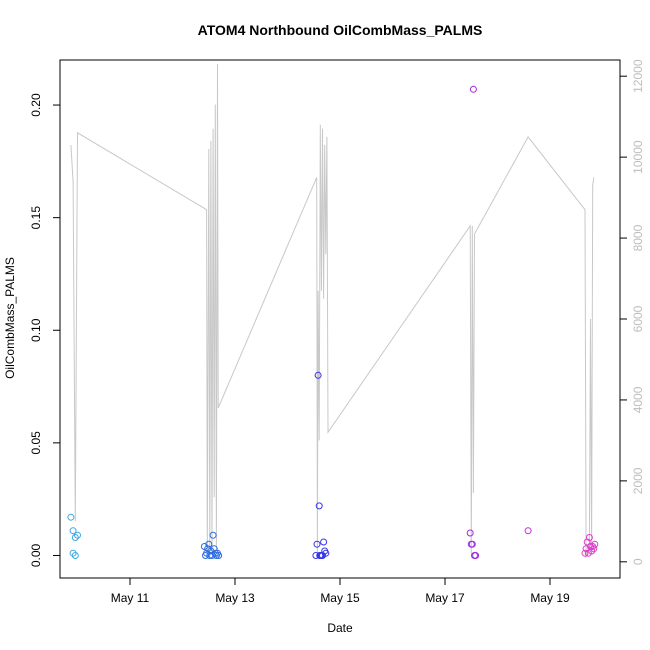 Image resolution: width=650 pixels, height=650 pixels. What do you see at coordinates (638, 561) in the screenshot?
I see `y-right-tick-label: 0` at bounding box center [638, 561].